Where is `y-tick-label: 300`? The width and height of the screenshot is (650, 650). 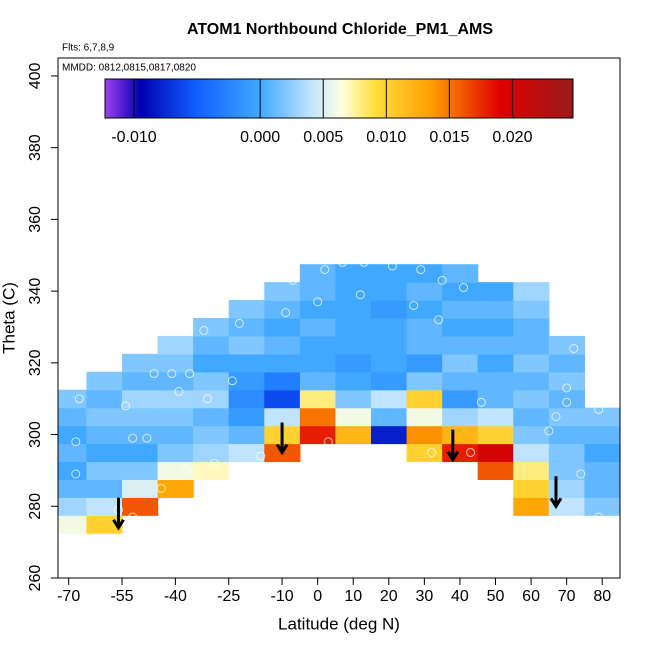 y-tick-label: 300 is located at coordinates (35, 434).